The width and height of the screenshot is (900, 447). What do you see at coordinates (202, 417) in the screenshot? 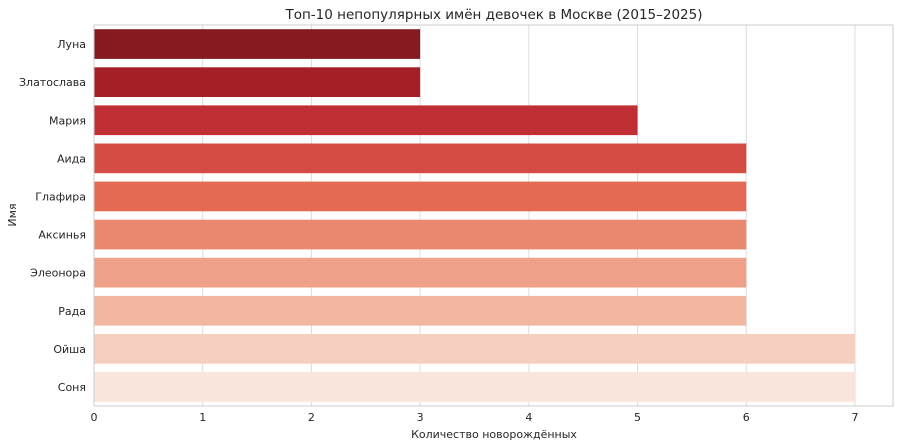
I see `x-tick-label: 1` at bounding box center [202, 417].